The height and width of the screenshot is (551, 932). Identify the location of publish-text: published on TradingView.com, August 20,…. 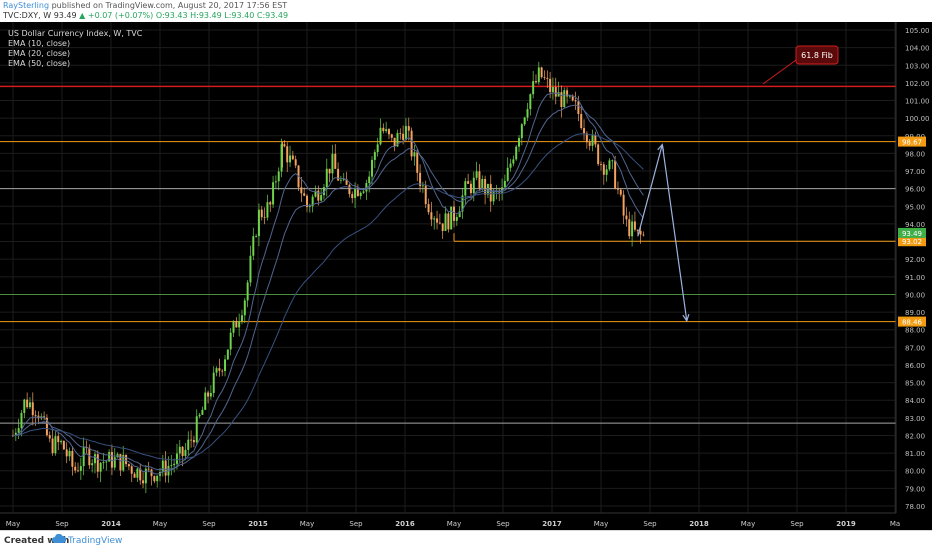
(169, 5).